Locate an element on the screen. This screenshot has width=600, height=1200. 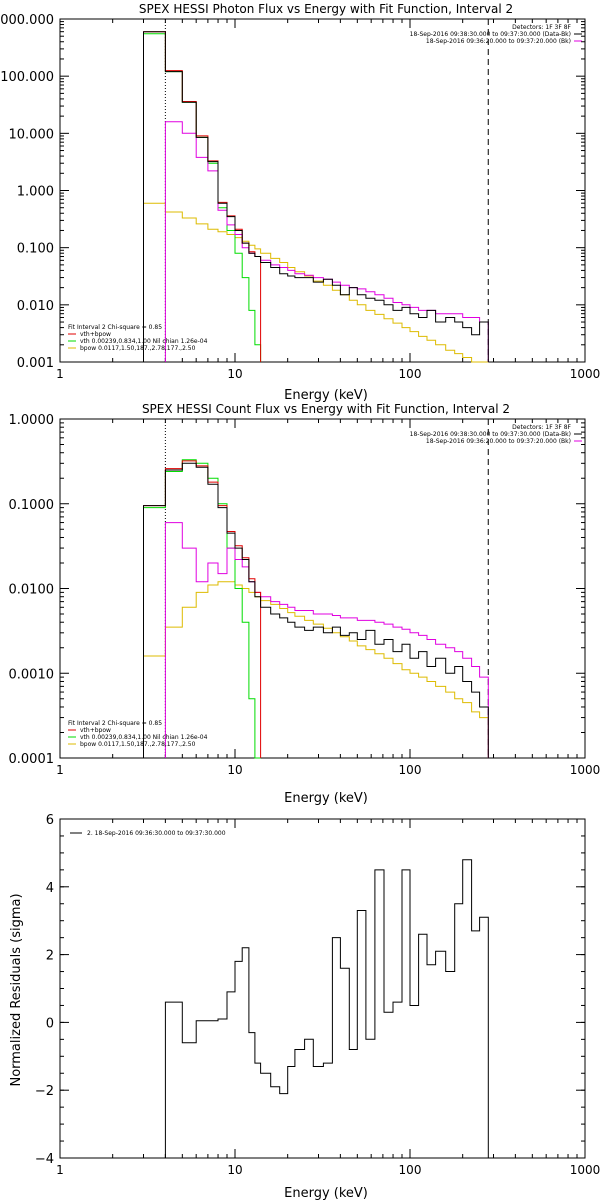
y-tick-label: 2 is located at coordinates (50, 956).